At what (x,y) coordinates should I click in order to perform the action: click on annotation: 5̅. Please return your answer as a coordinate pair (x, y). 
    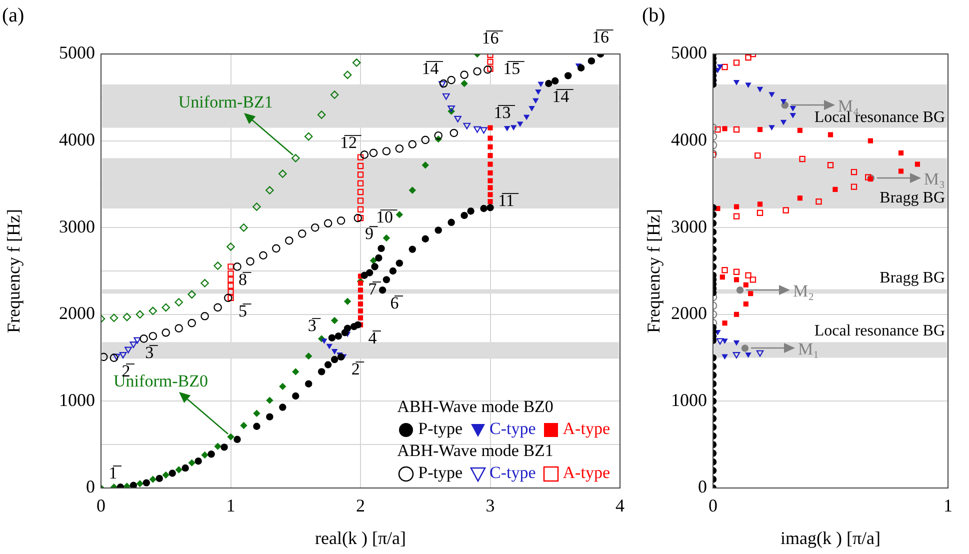
    Looking at the image, I should click on (245, 310).